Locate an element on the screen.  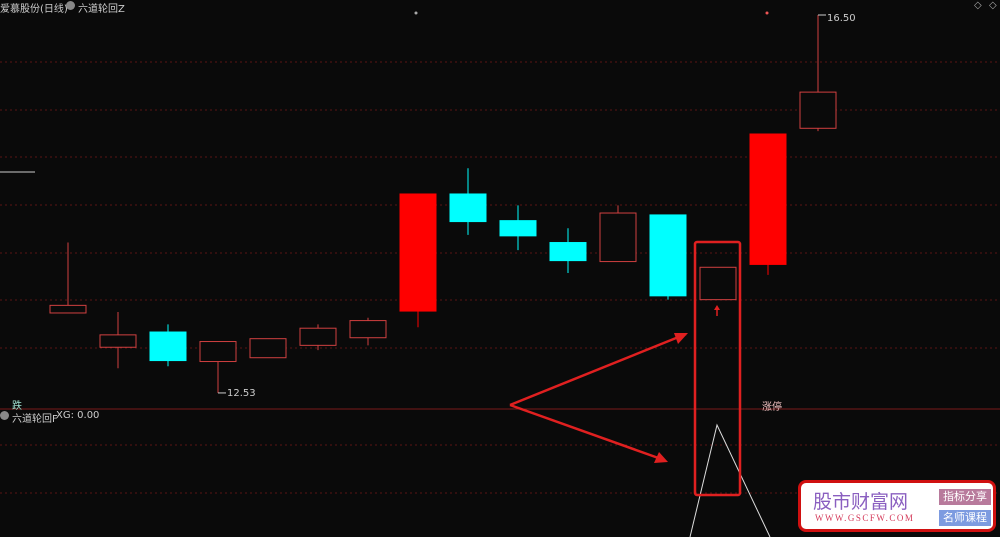
watermark-name: 股市财富网 is located at coordinates (861, 502).